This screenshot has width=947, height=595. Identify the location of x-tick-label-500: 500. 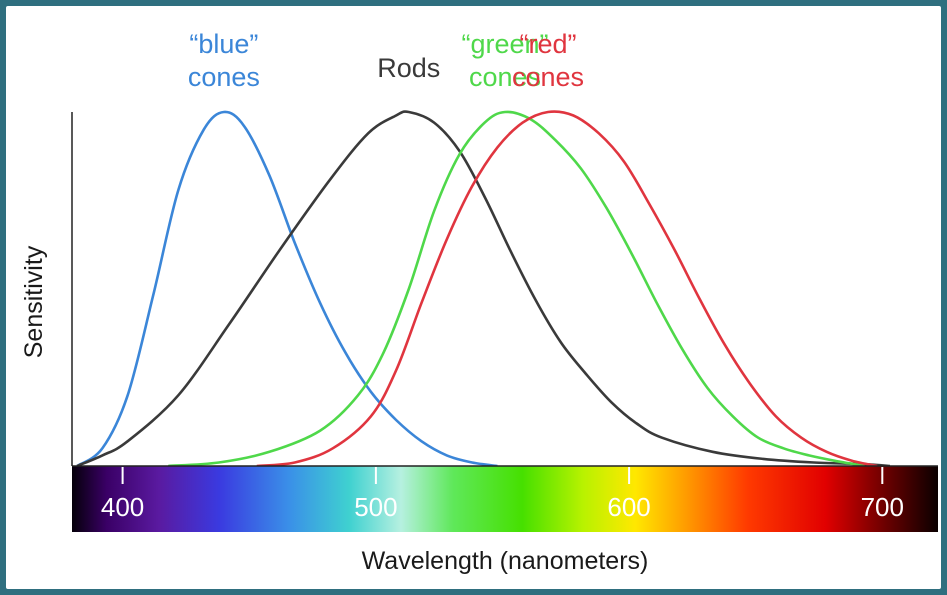
(375, 507).